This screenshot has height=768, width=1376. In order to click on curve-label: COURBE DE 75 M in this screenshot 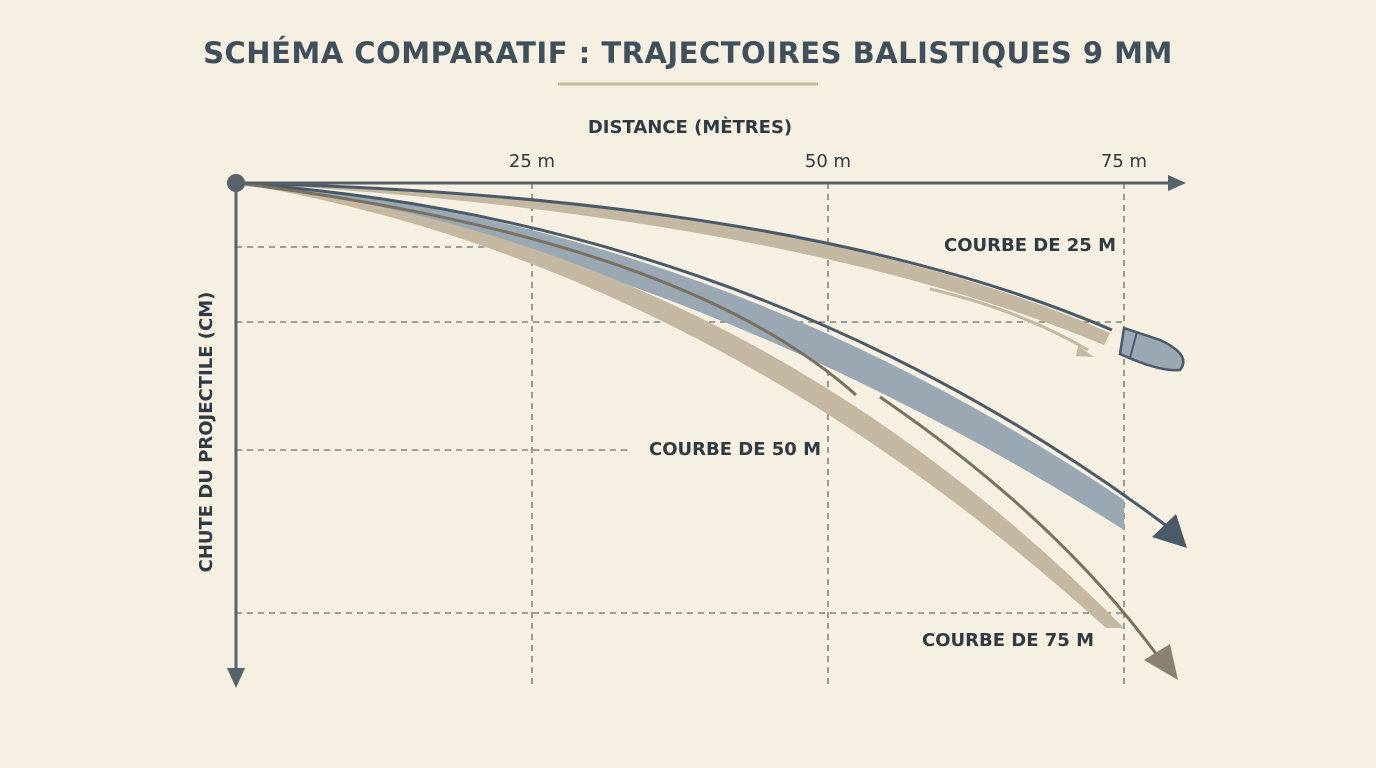, I will do `click(1008, 640)`.